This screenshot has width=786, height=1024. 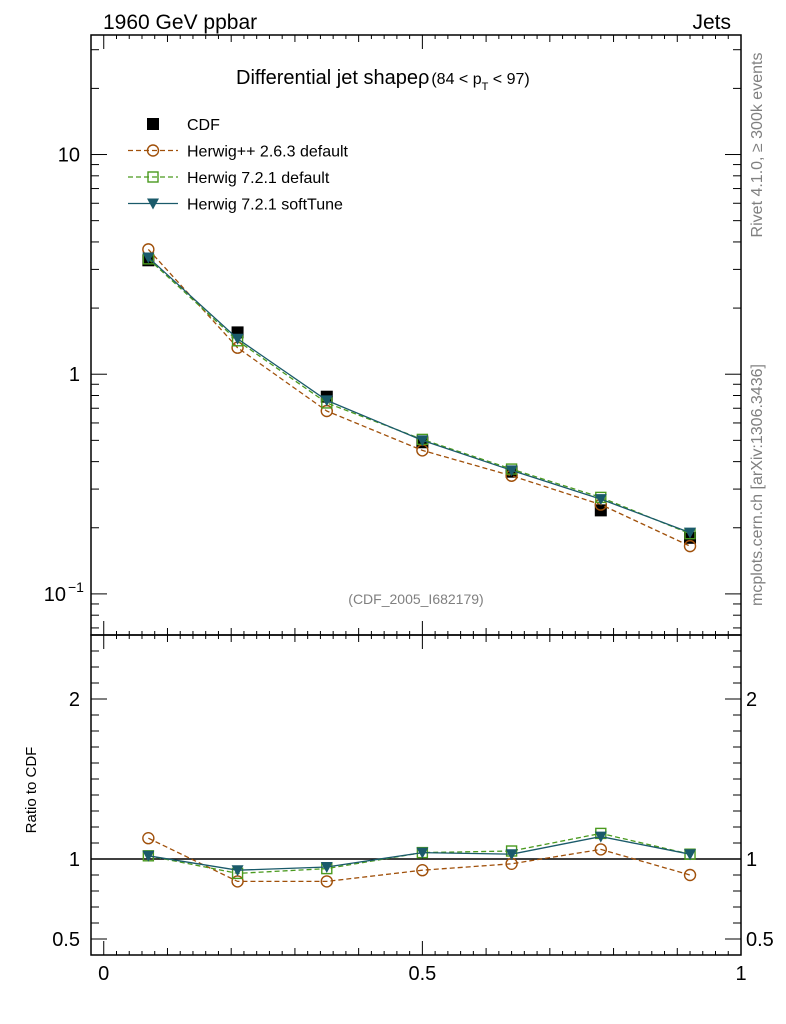 What do you see at coordinates (751, 860) in the screenshot?
I see `ratio-y-tick-label-right: 1` at bounding box center [751, 860].